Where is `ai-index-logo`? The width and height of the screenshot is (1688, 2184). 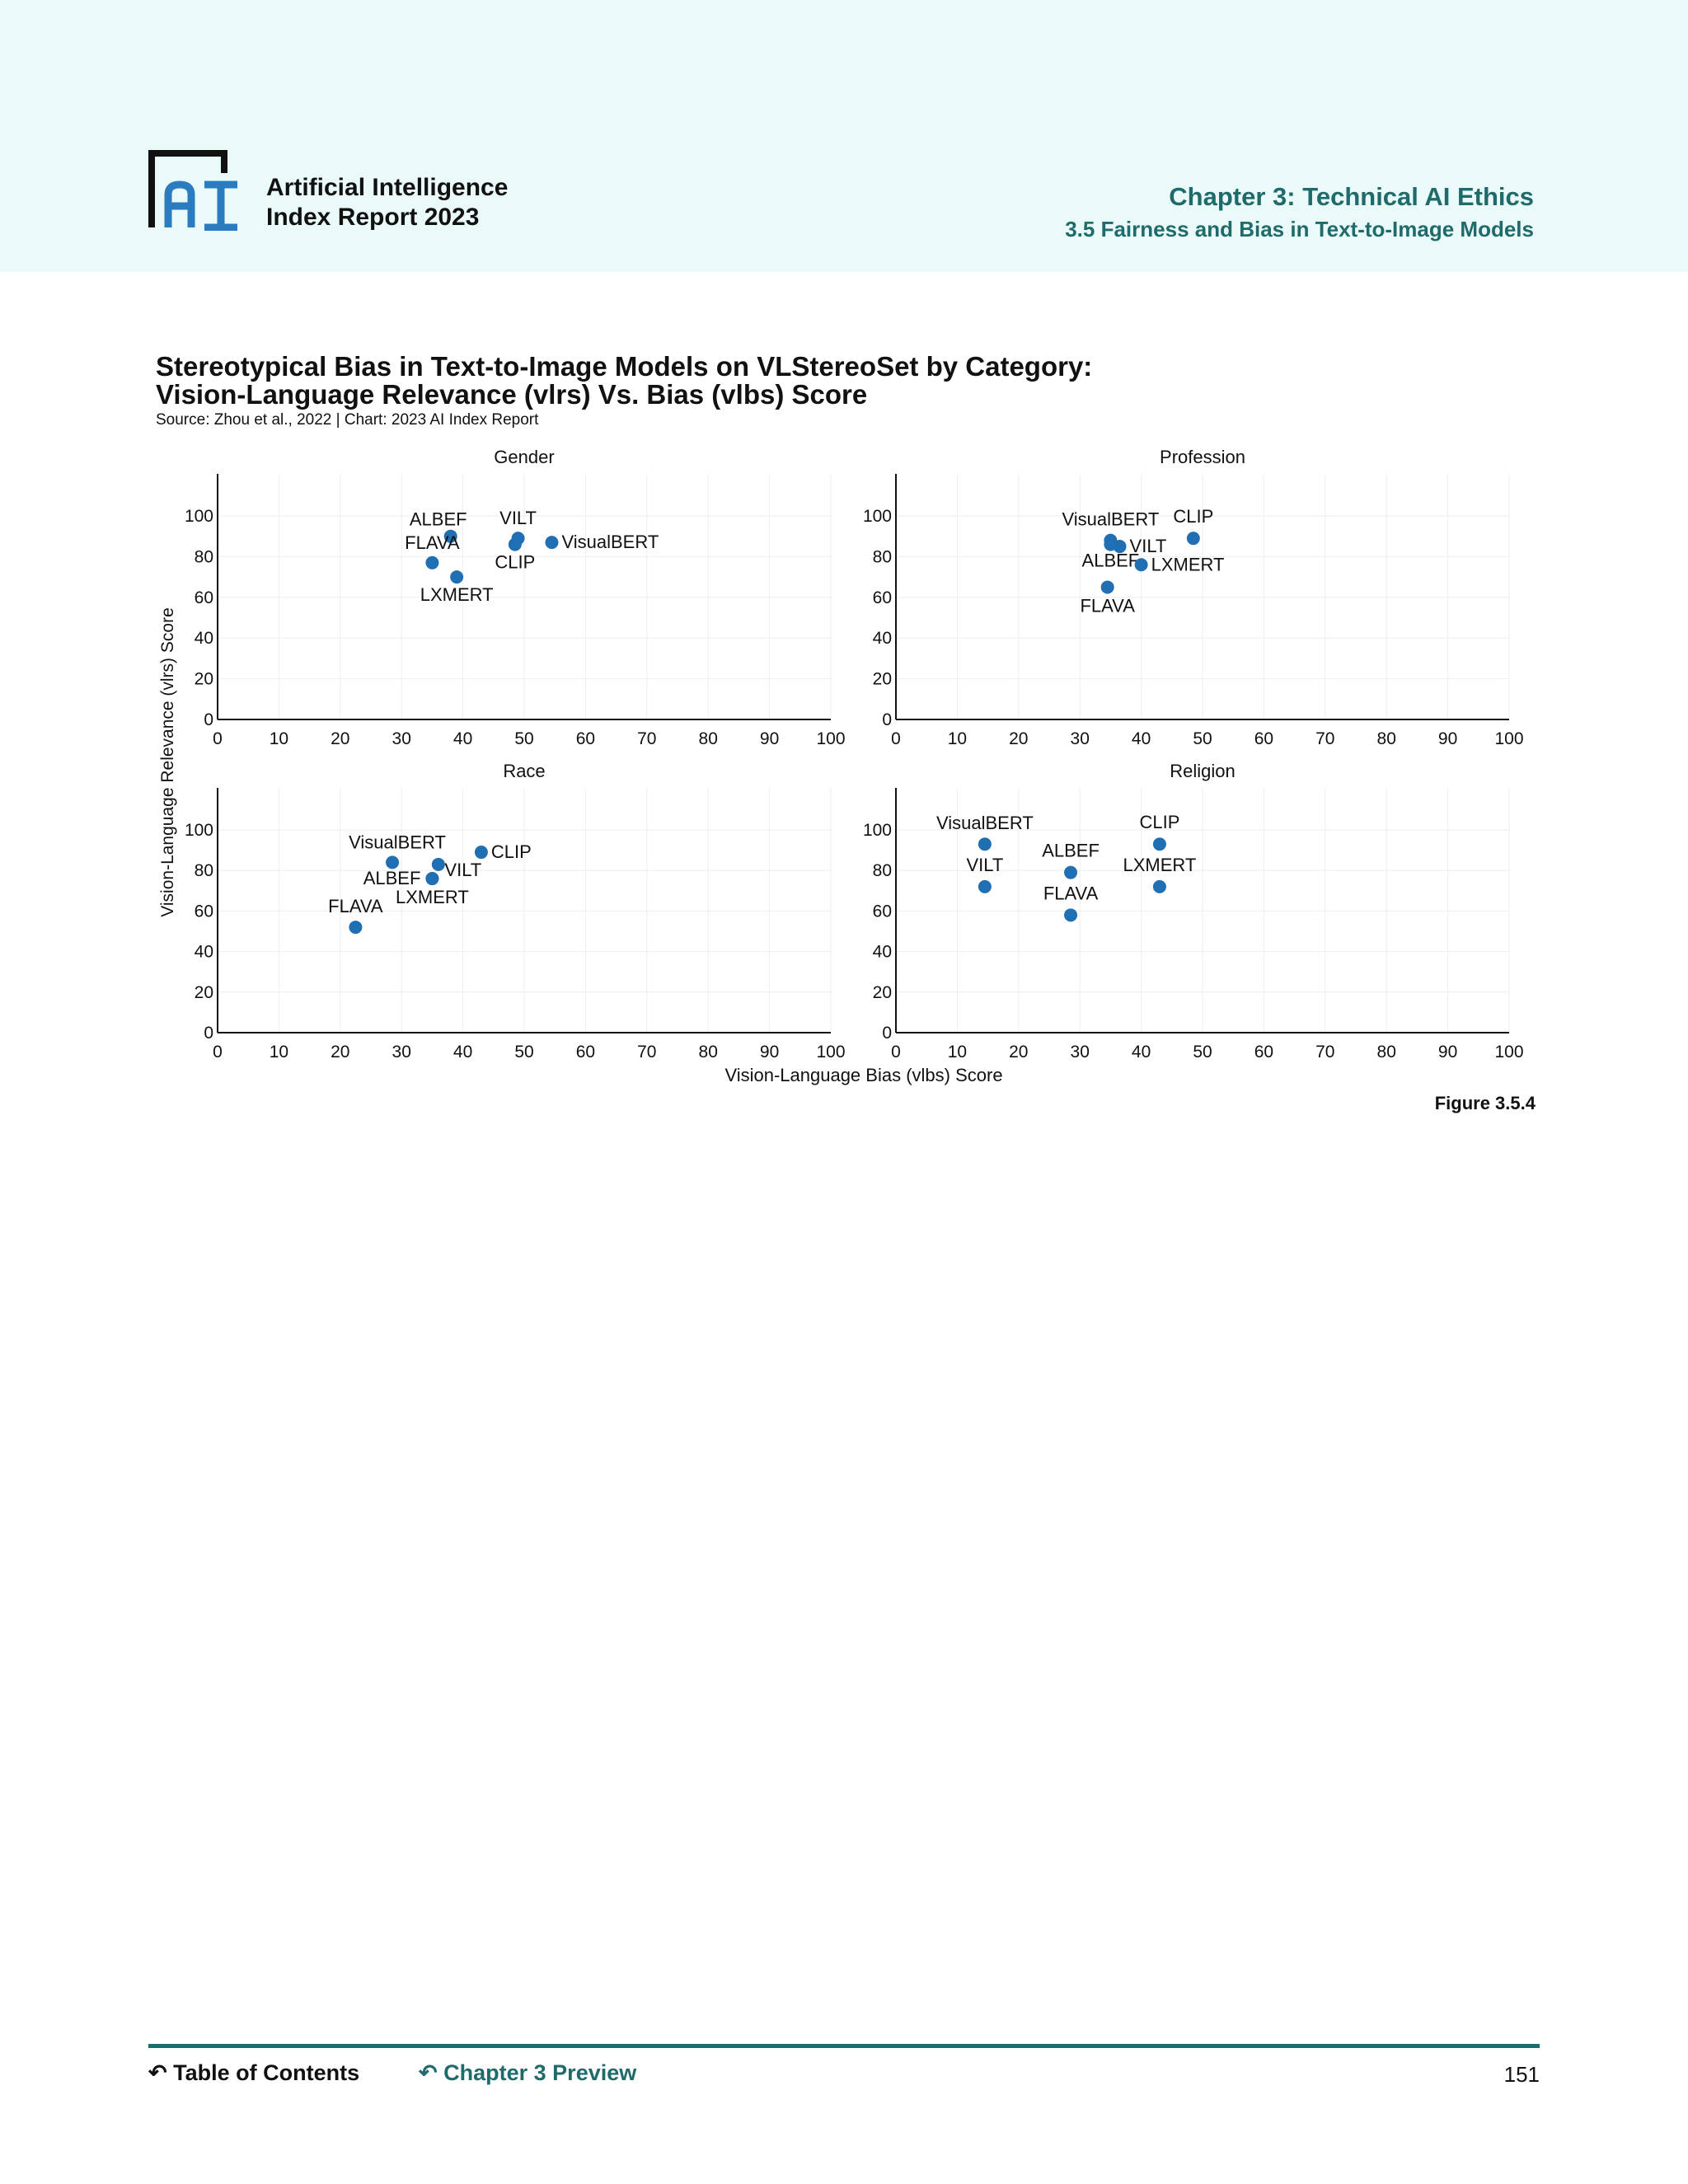
ai-index-logo is located at coordinates (192, 190).